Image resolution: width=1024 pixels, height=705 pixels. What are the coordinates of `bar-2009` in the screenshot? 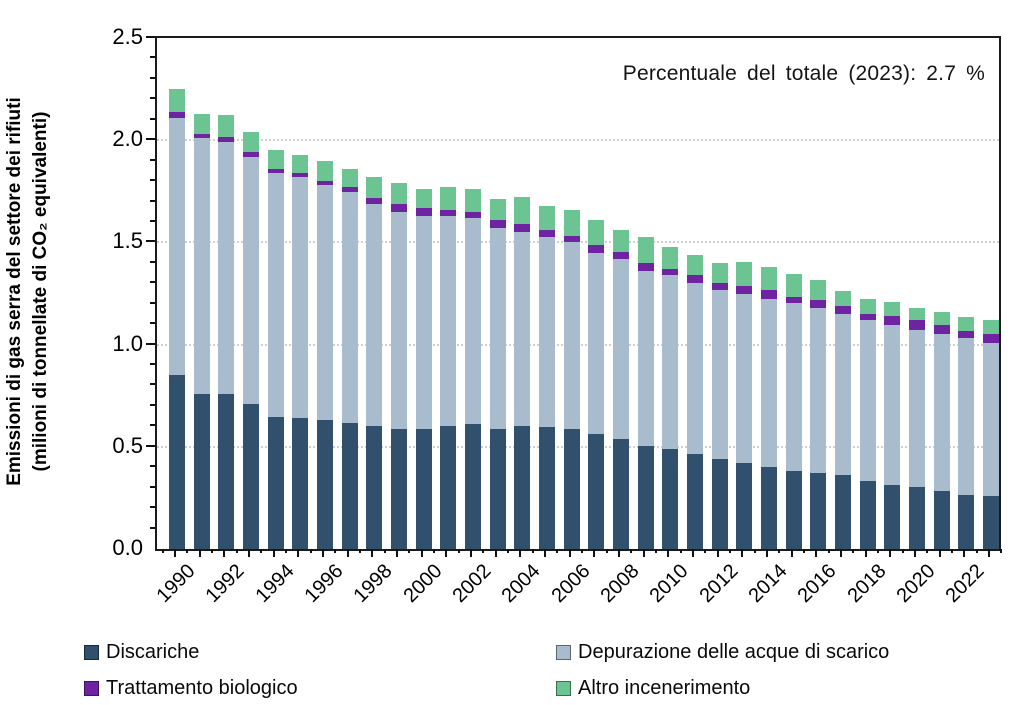 It's located at (645, 293).